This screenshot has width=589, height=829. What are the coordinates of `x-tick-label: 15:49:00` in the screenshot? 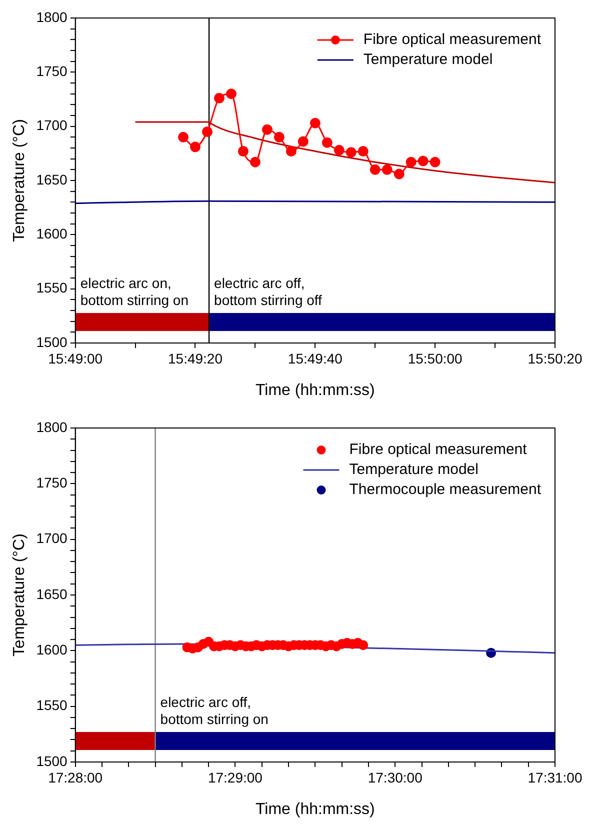 It's located at (75, 358).